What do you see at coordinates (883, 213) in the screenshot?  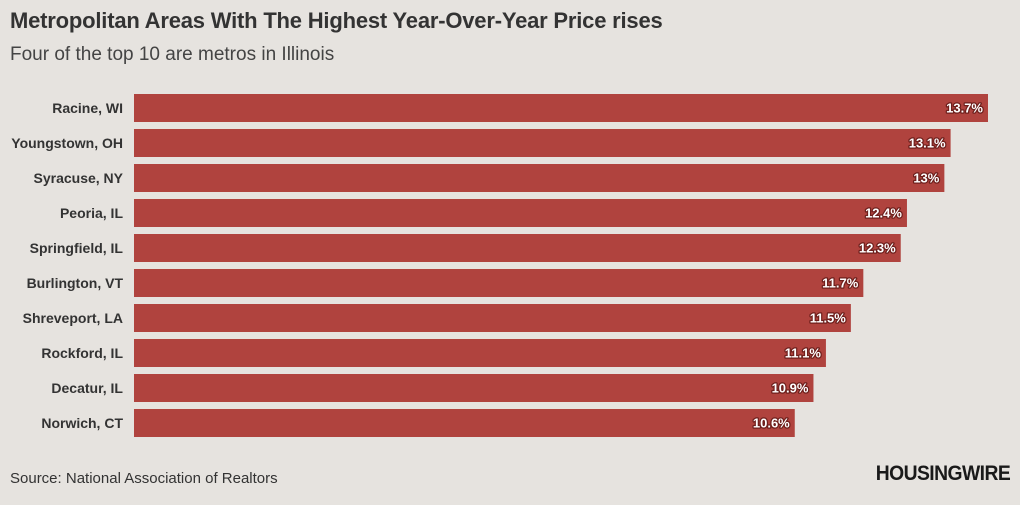 I see `value-label: 12.4%` at bounding box center [883, 213].